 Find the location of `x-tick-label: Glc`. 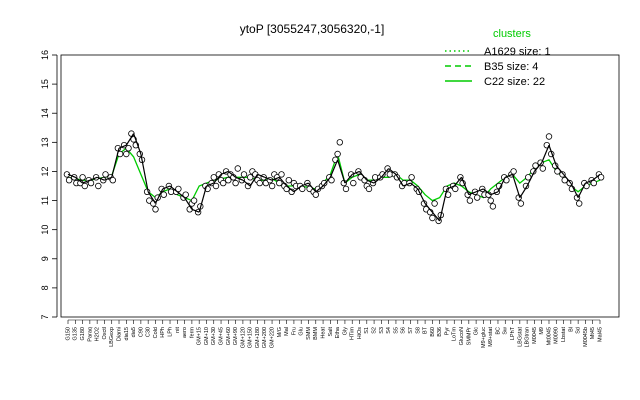

x-tick-label: Glc is located at coordinates (477, 331).